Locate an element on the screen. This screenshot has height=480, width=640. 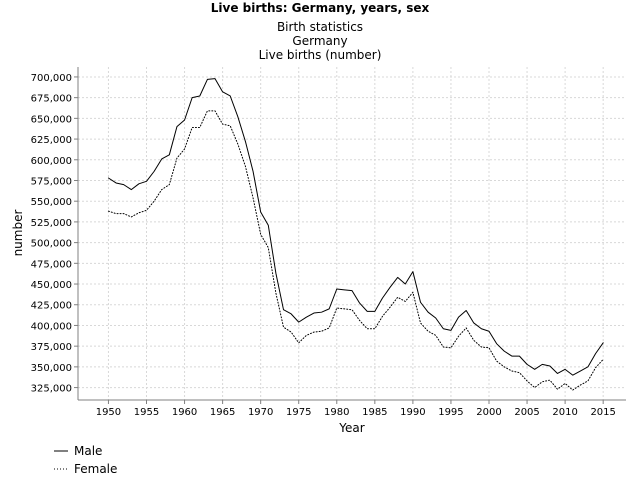
y-tick-label: 425,000 is located at coordinates (51, 306).